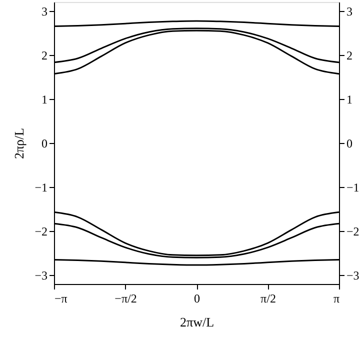  I want to click on y2-tick-label: 3, so click(349, 11).